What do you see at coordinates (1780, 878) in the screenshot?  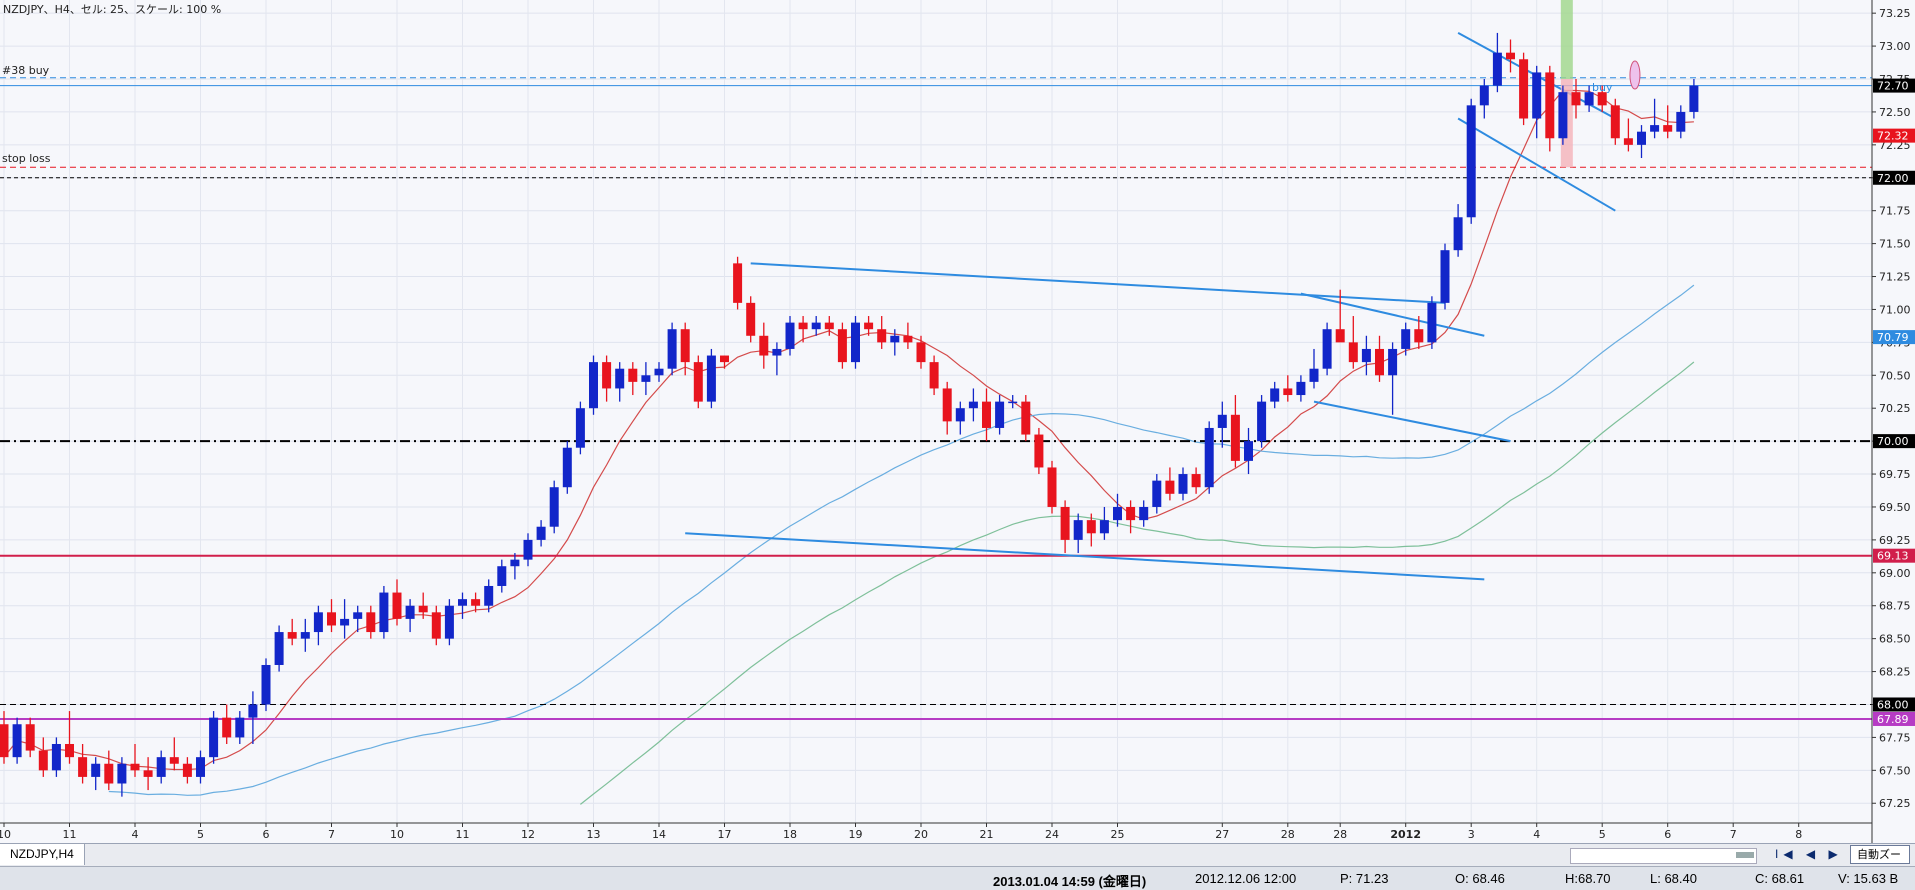 I see `status-close: C: 68.61` at bounding box center [1780, 878].